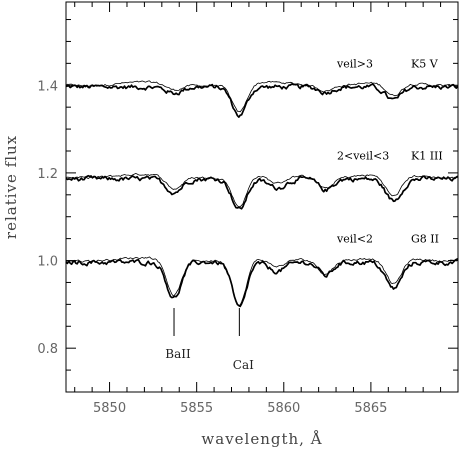  I want to click on veil-label: veil<2, so click(354, 239).